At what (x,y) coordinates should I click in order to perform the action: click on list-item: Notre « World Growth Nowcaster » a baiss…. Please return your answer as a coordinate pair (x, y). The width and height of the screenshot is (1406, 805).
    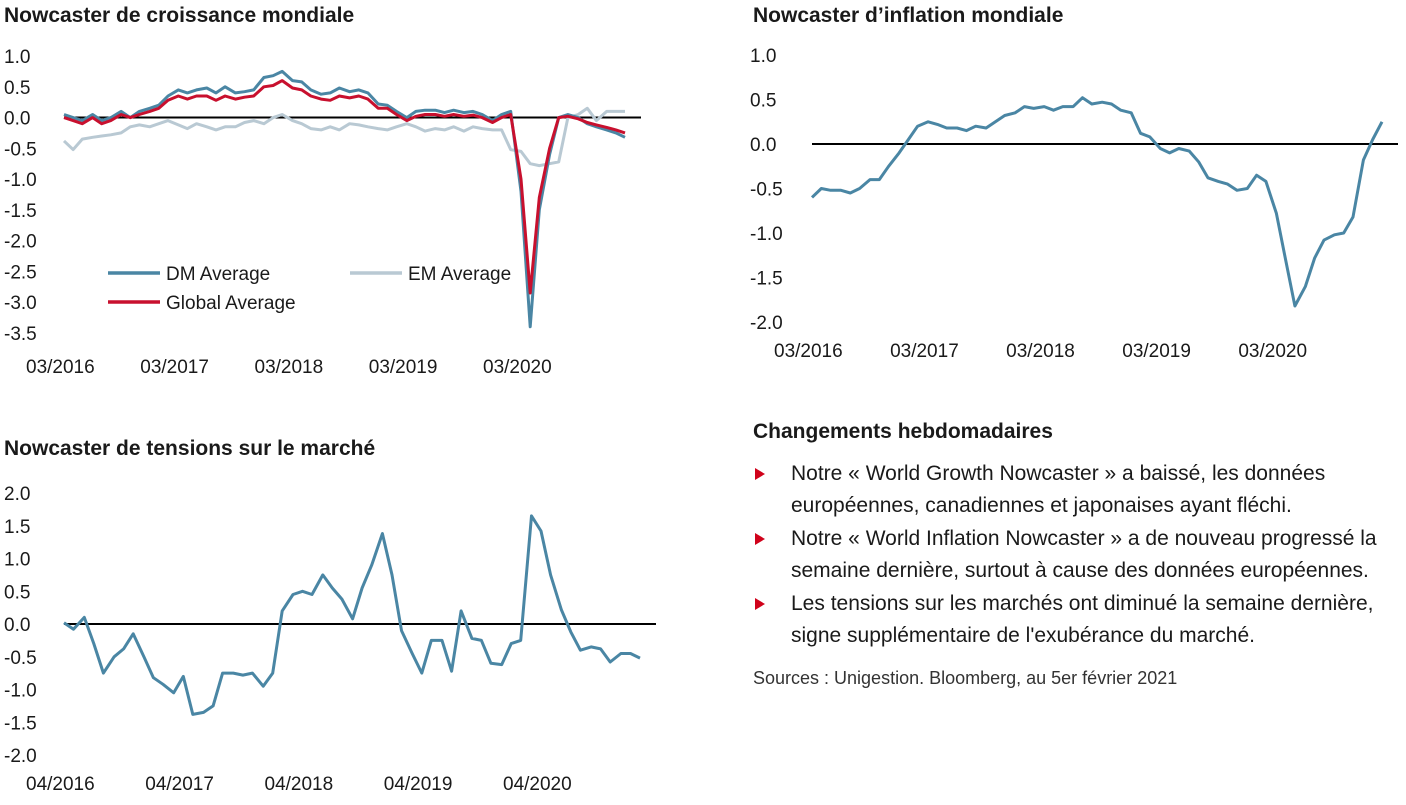
    Looking at the image, I should click on (1078, 490).